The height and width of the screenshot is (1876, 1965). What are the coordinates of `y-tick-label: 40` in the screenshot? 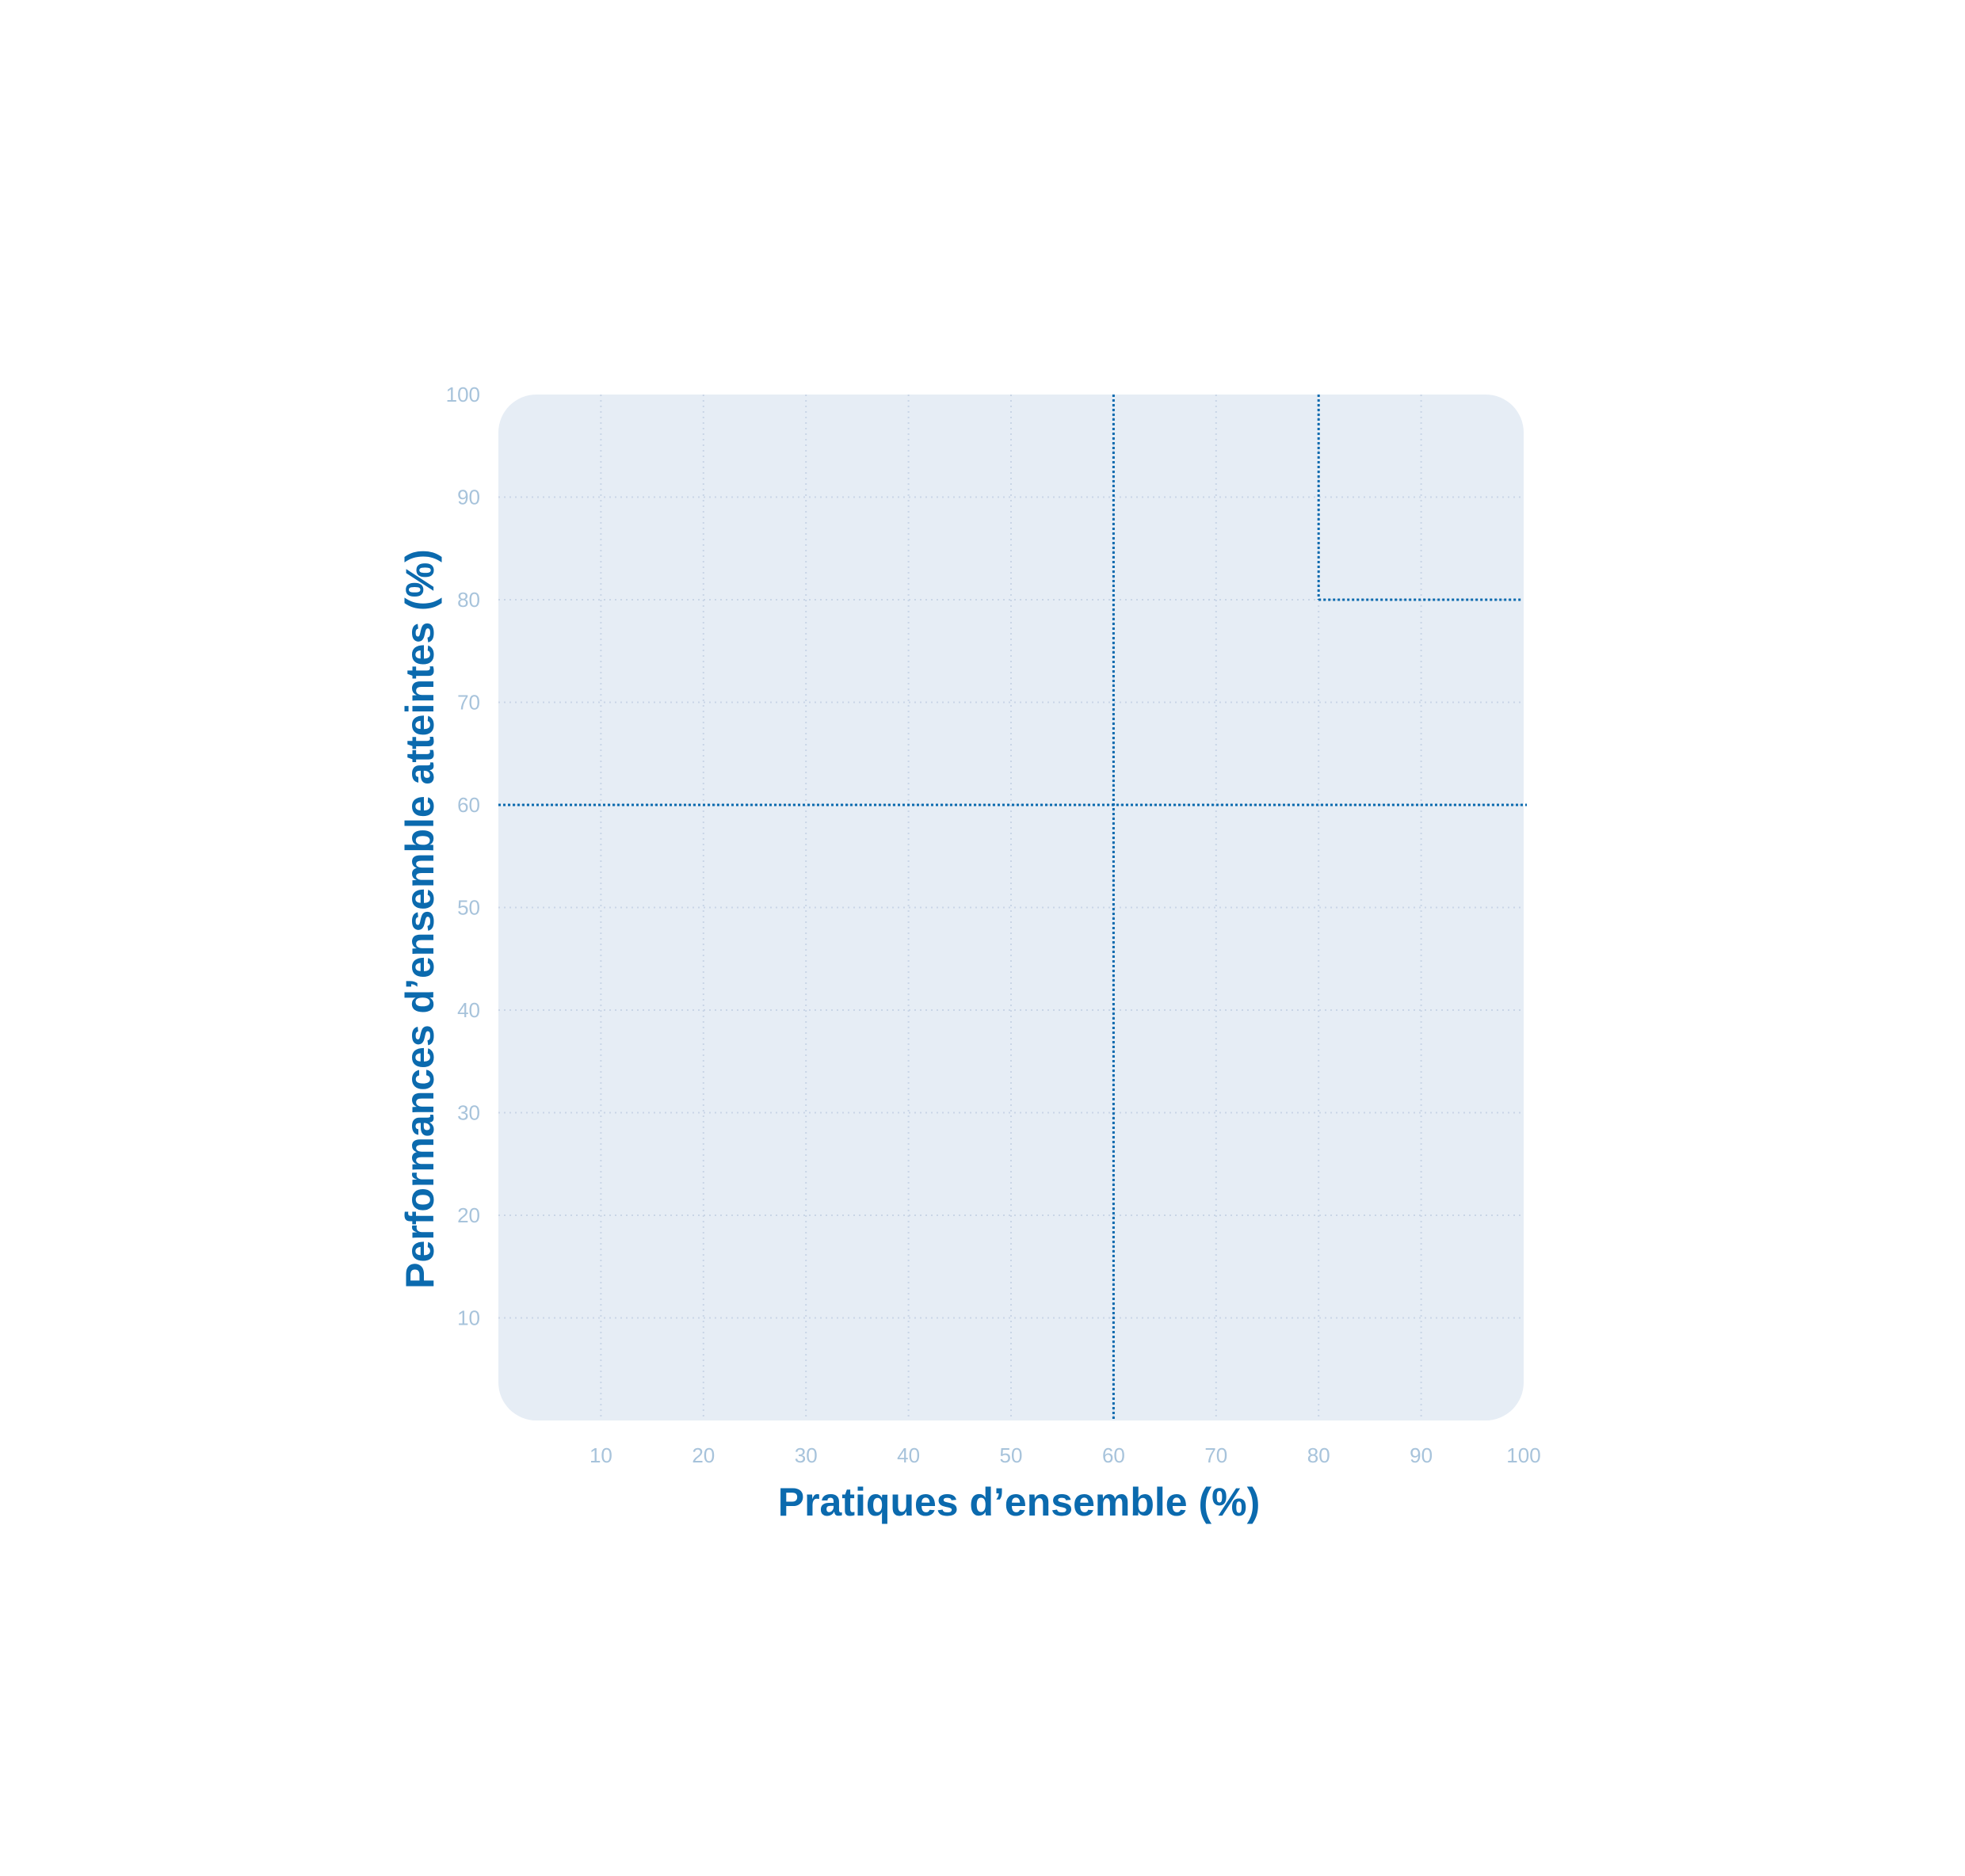 It's located at (468, 1010).